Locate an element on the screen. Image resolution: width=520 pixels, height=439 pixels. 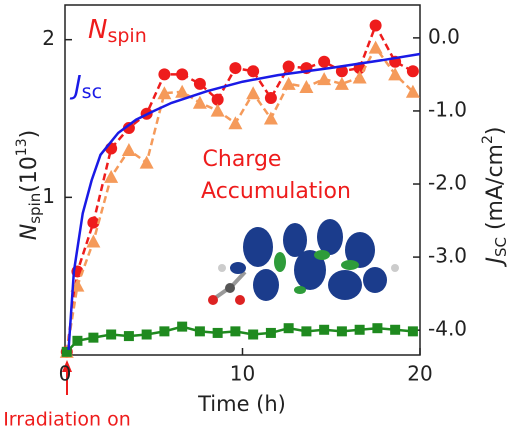
molecule-illustration is located at coordinates (303, 262).